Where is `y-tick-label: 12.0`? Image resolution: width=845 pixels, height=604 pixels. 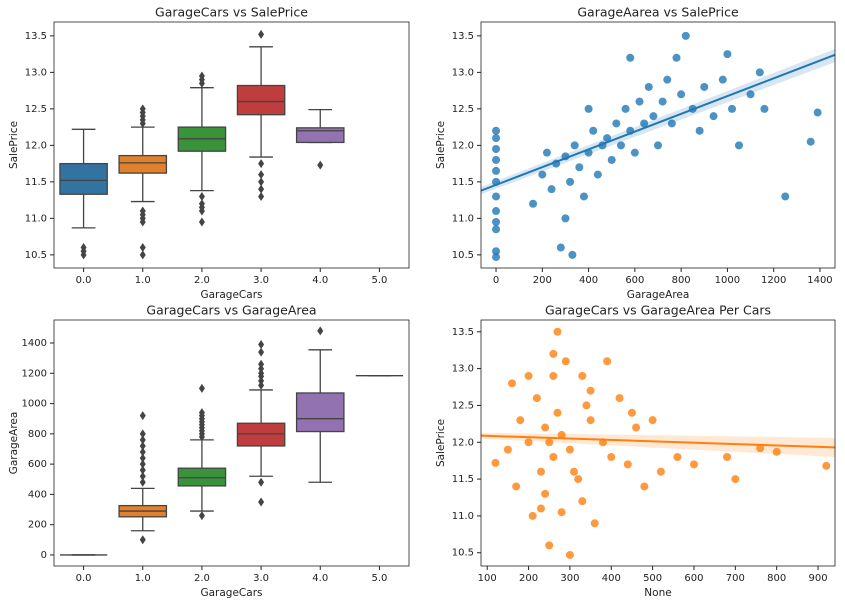 y-tick-label: 12.0 is located at coordinates (463, 442).